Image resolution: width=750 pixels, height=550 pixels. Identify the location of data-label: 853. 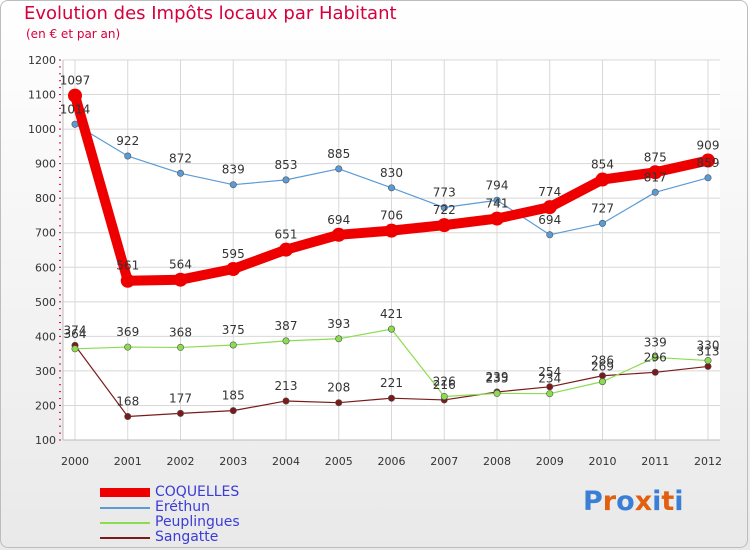
(286, 165).